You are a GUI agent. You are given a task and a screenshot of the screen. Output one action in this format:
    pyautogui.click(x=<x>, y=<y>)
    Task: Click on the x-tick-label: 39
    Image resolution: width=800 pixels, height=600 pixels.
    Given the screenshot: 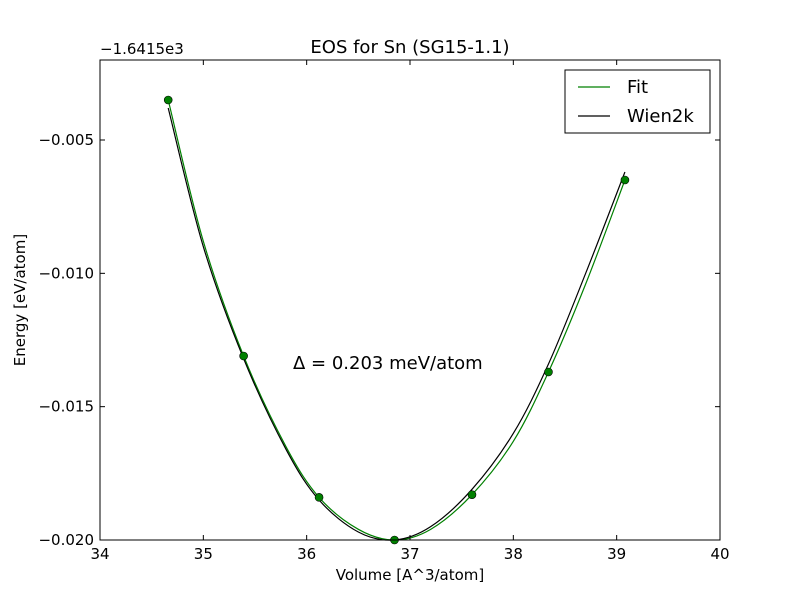 What is the action you would take?
    pyautogui.click(x=616, y=554)
    